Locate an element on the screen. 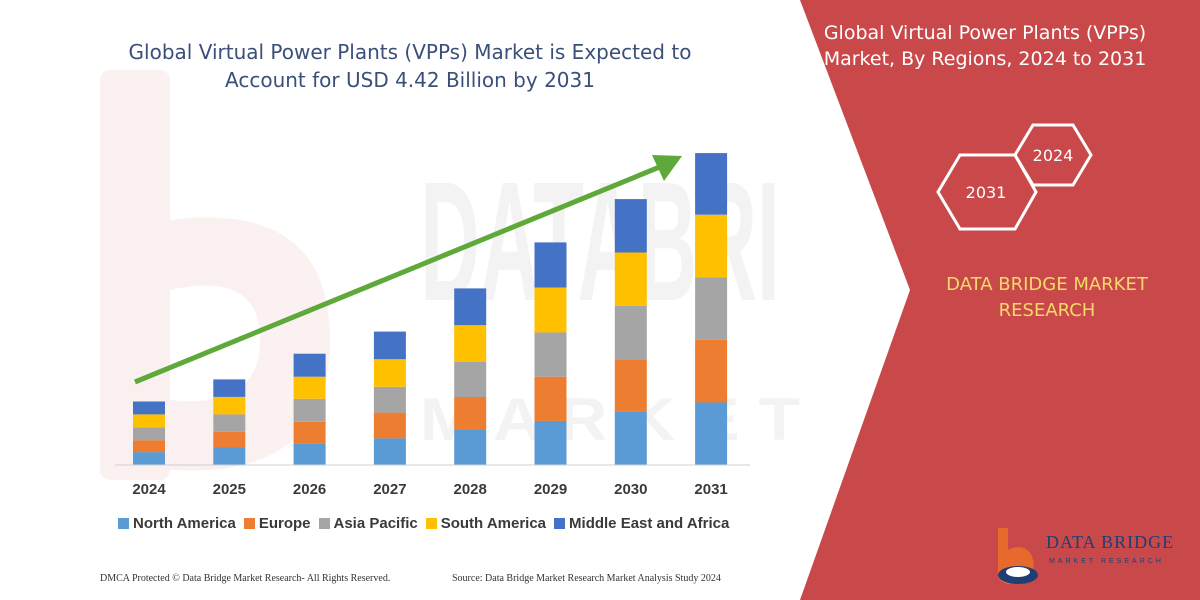 The height and width of the screenshot is (600, 1200). bar-segment-2026-europe is located at coordinates (309, 432).